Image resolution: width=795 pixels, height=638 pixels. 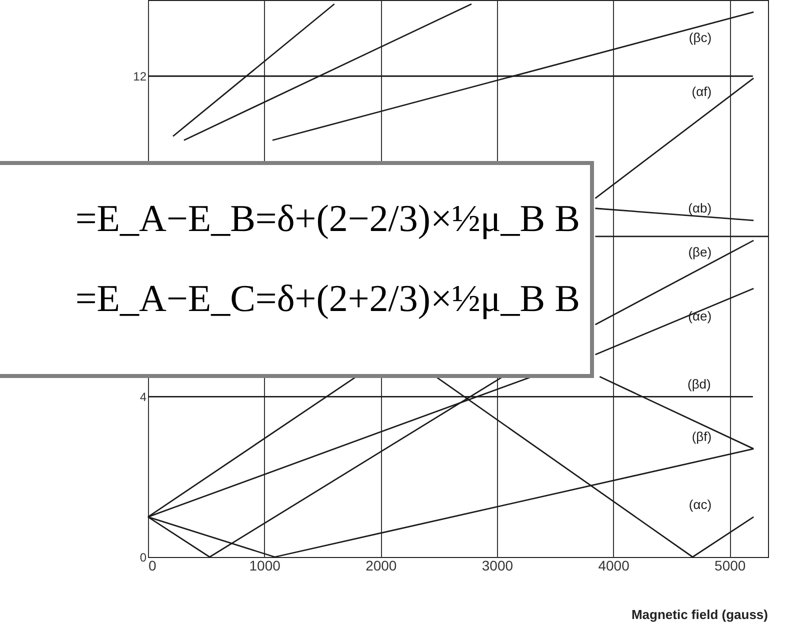 I want to click on y-tick-label: 4, so click(x=143, y=397).